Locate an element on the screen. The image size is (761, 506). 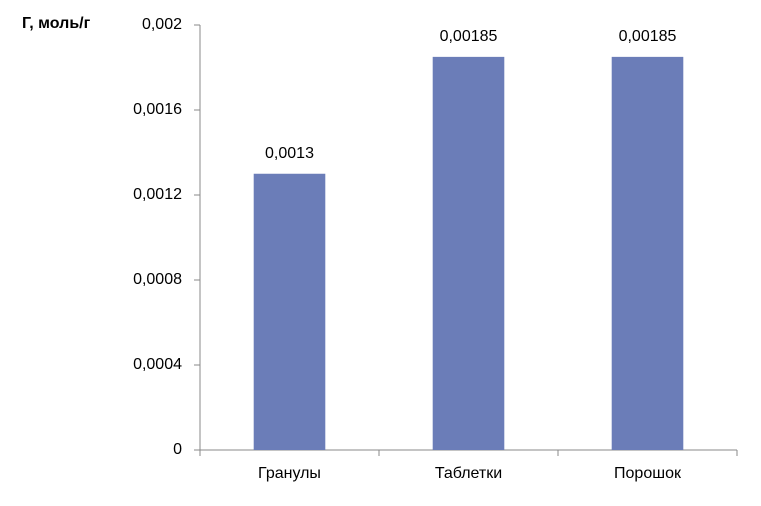
data-label: 0,0013 is located at coordinates (289, 153).